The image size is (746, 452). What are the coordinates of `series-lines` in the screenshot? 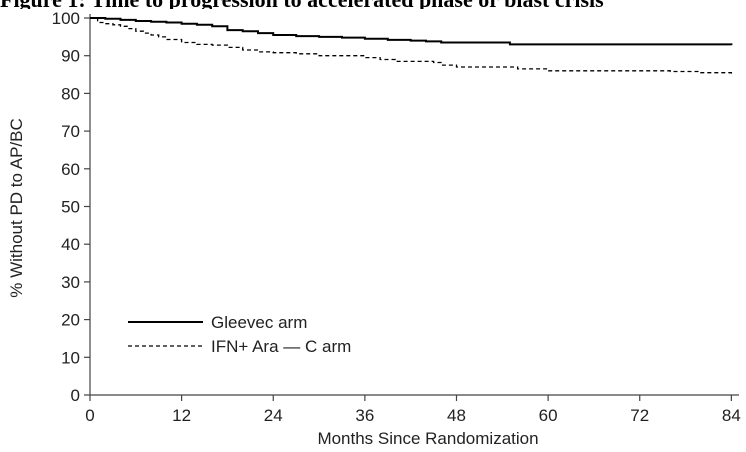 It's located at (411, 45).